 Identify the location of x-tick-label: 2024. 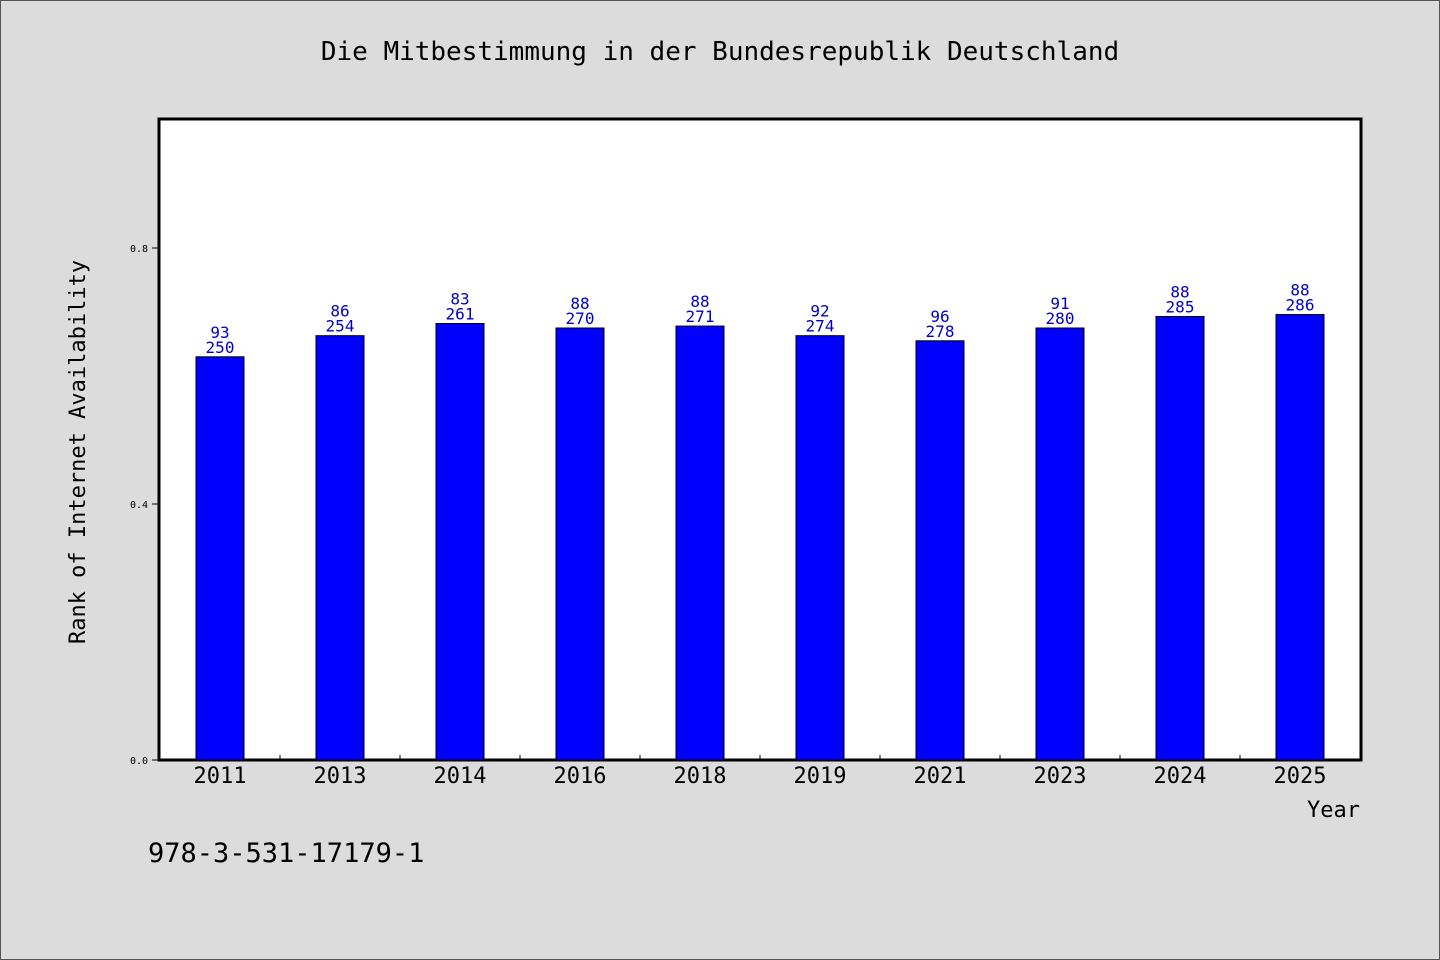
(1180, 776).